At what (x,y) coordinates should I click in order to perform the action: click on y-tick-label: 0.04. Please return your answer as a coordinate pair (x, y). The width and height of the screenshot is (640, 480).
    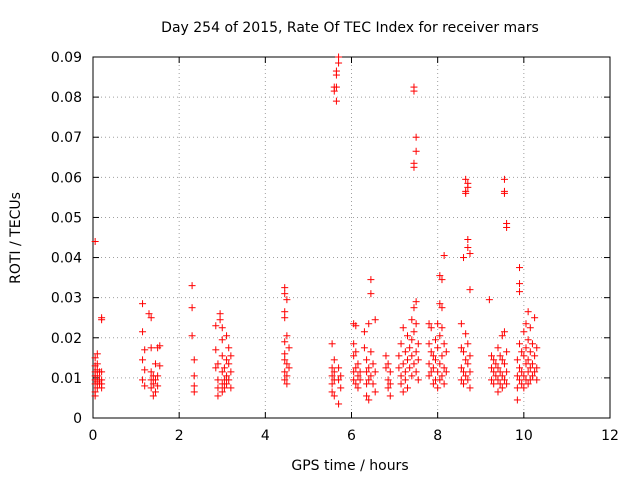
    Looking at the image, I should click on (66, 259).